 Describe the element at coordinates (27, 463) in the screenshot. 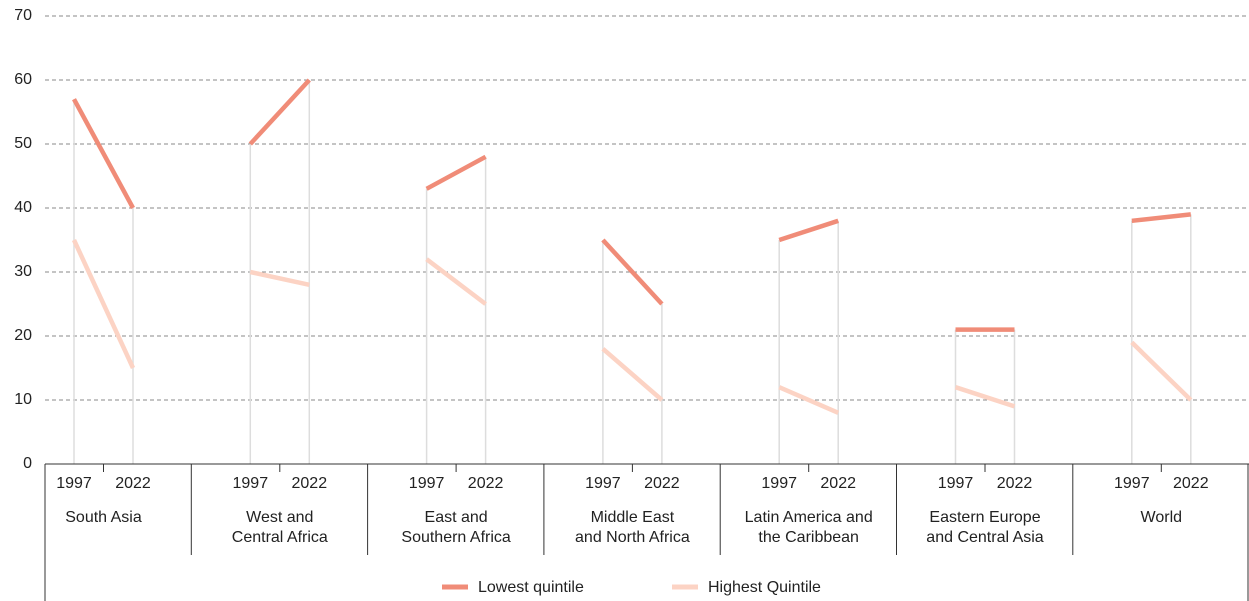

I see `y-tick-label: 0` at that location.